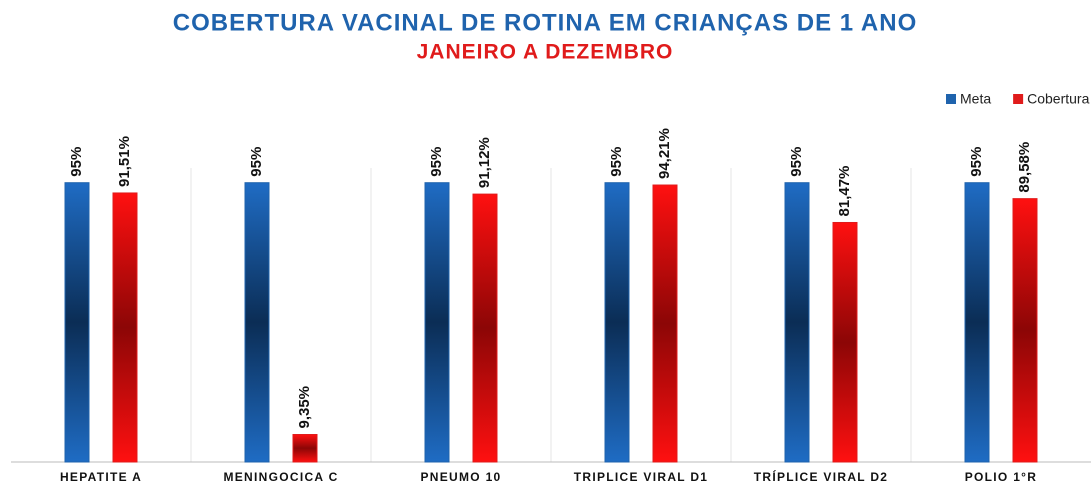 The height and width of the screenshot is (489, 1091). What do you see at coordinates (664, 153) in the screenshot?
I see `value-label: 94,21%` at bounding box center [664, 153].